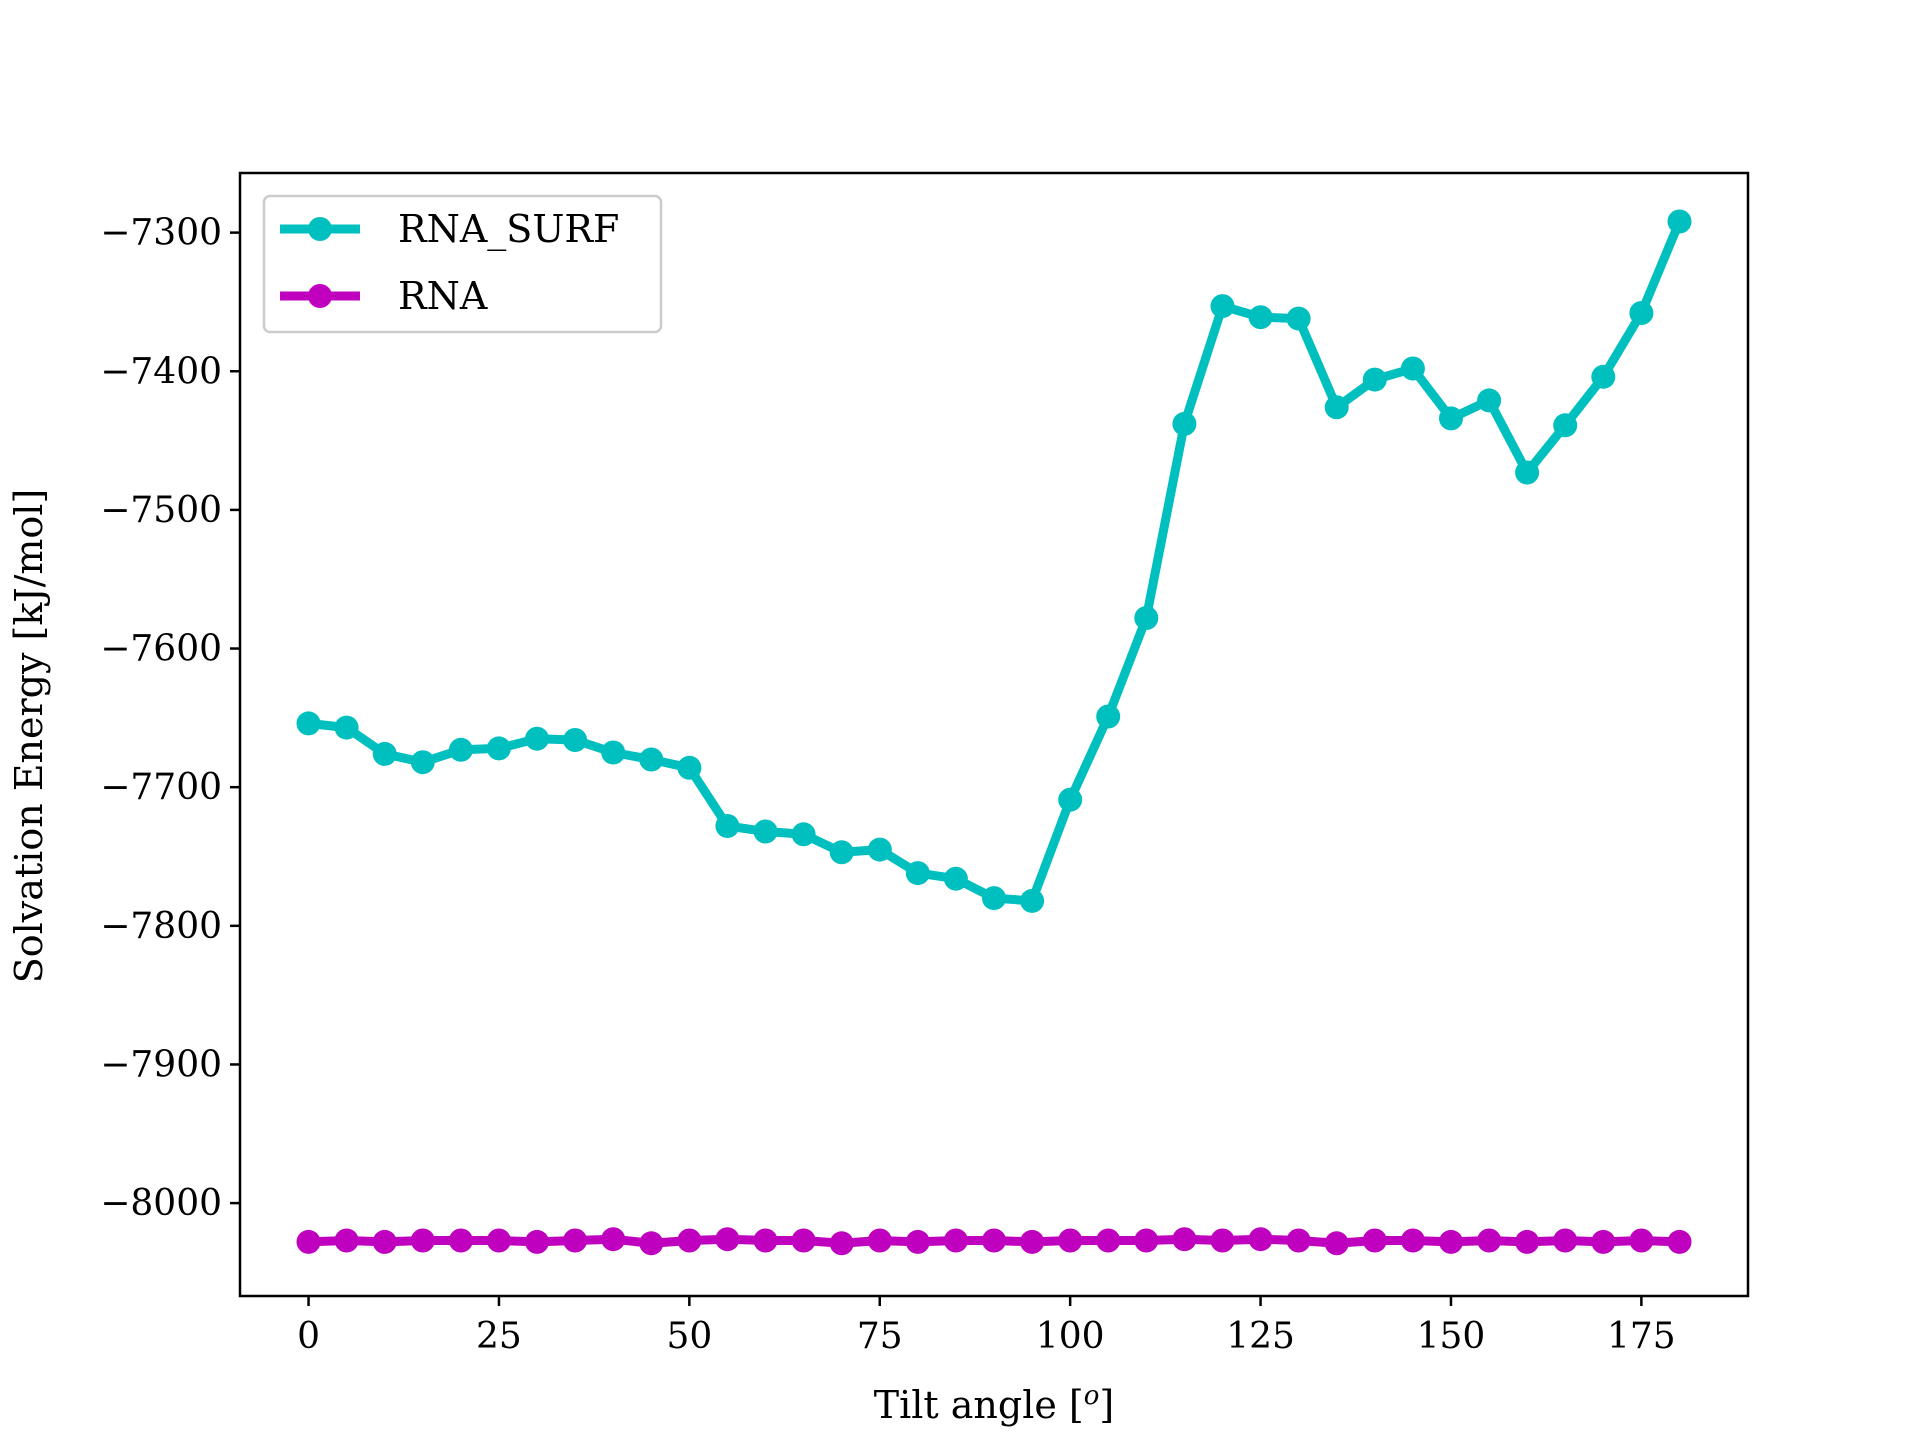  I want to click on y-tick-label: −7900, so click(161, 1064).